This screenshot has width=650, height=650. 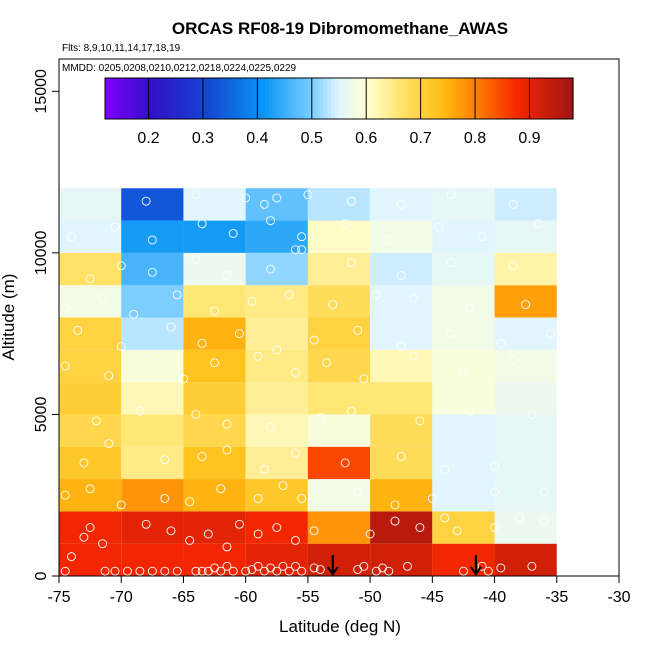 What do you see at coordinates (476, 565) in the screenshot?
I see `arrow-marker` at bounding box center [476, 565].